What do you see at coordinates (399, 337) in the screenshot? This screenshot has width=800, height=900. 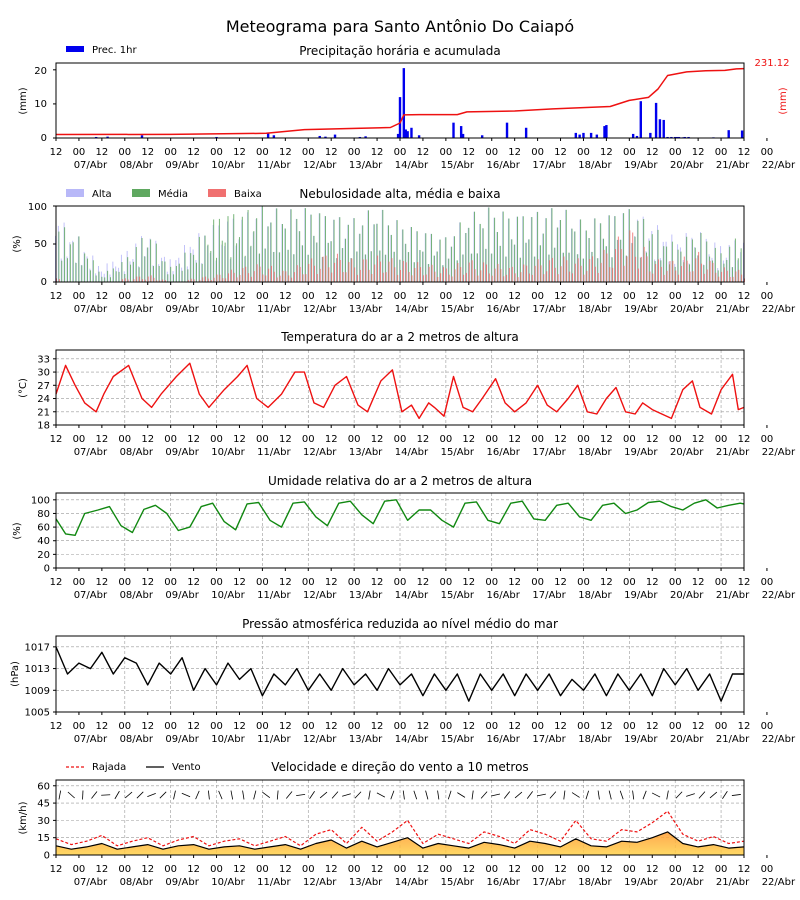 I see `temperature-title: Temperatura do ar a 2 metros de altura` at bounding box center [399, 337].